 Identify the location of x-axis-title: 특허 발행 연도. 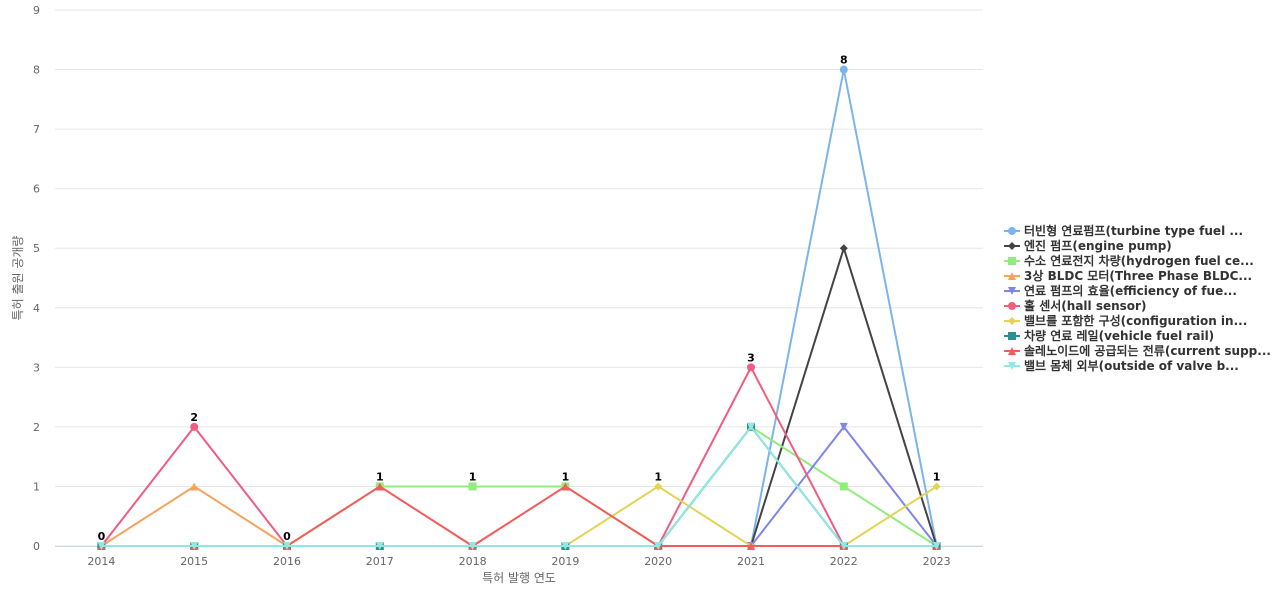
(519, 577).